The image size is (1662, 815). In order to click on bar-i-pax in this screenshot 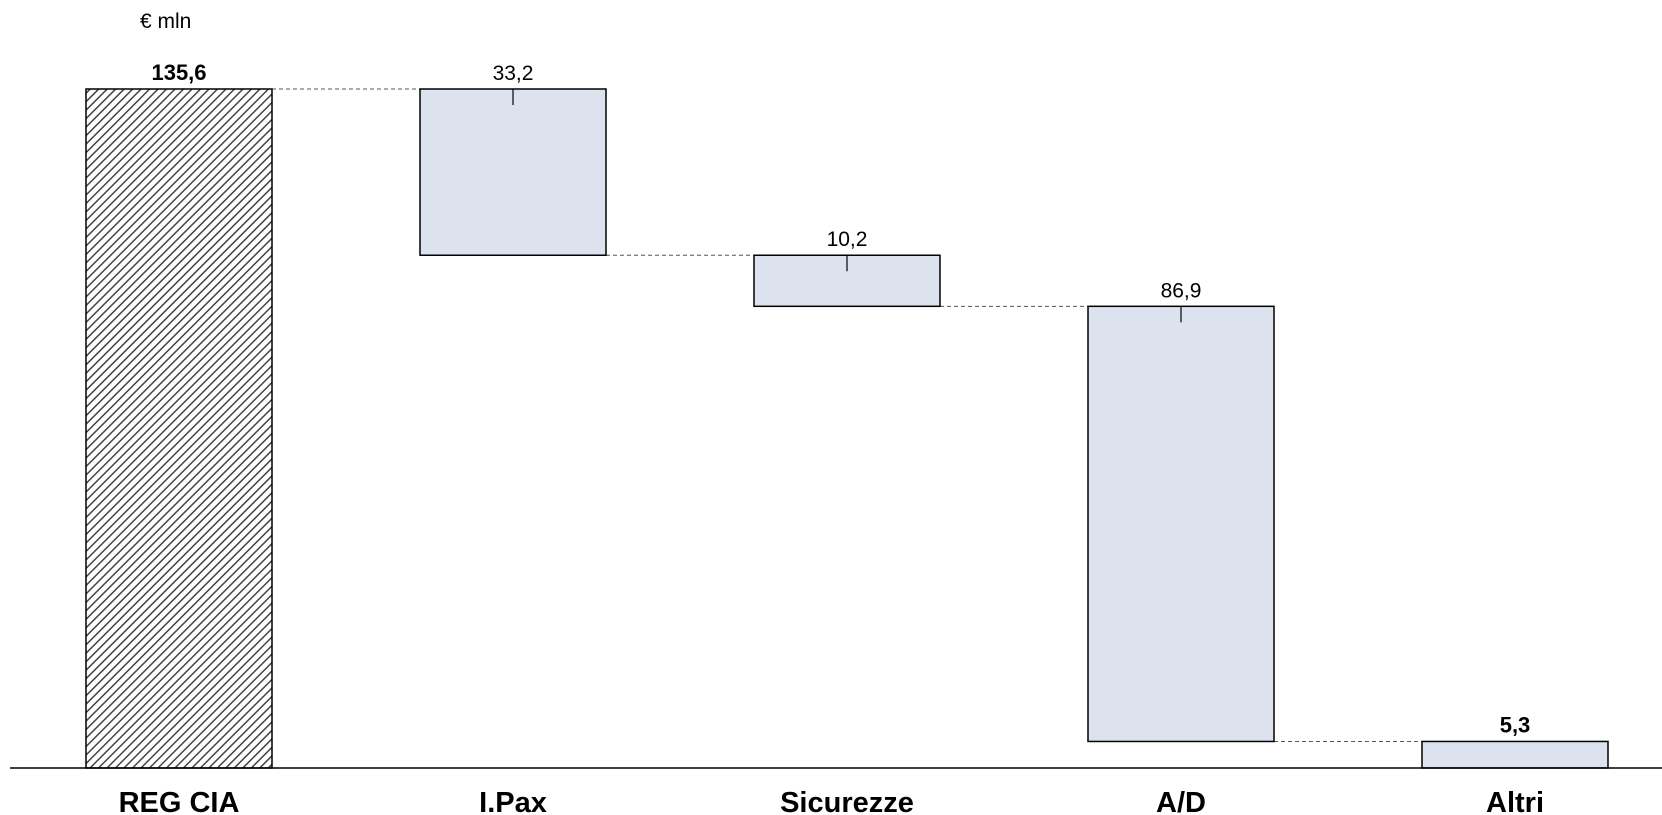, I will do `click(513, 172)`.